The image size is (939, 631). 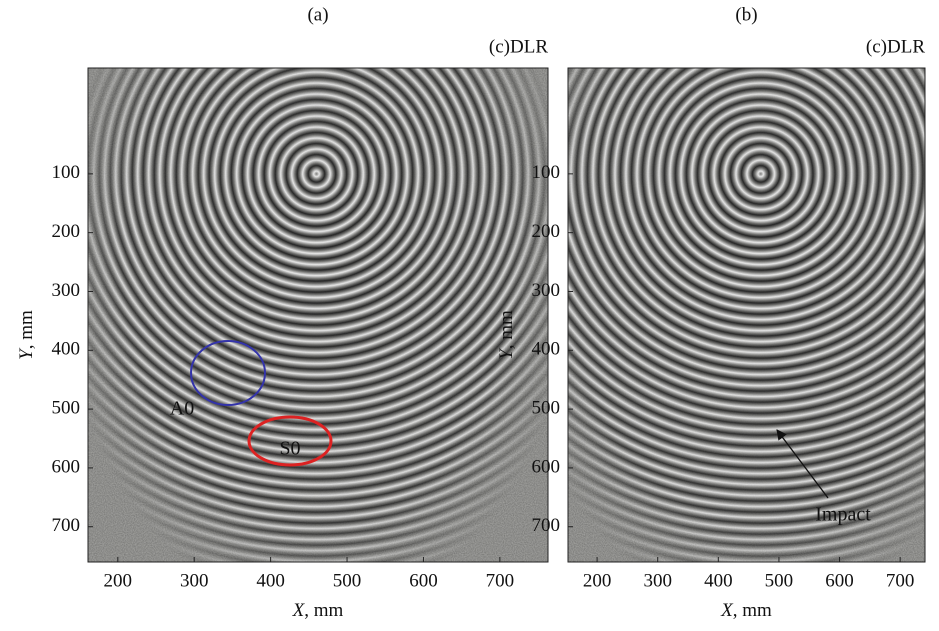 What do you see at coordinates (182, 409) in the screenshot?
I see `annotation: A0` at bounding box center [182, 409].